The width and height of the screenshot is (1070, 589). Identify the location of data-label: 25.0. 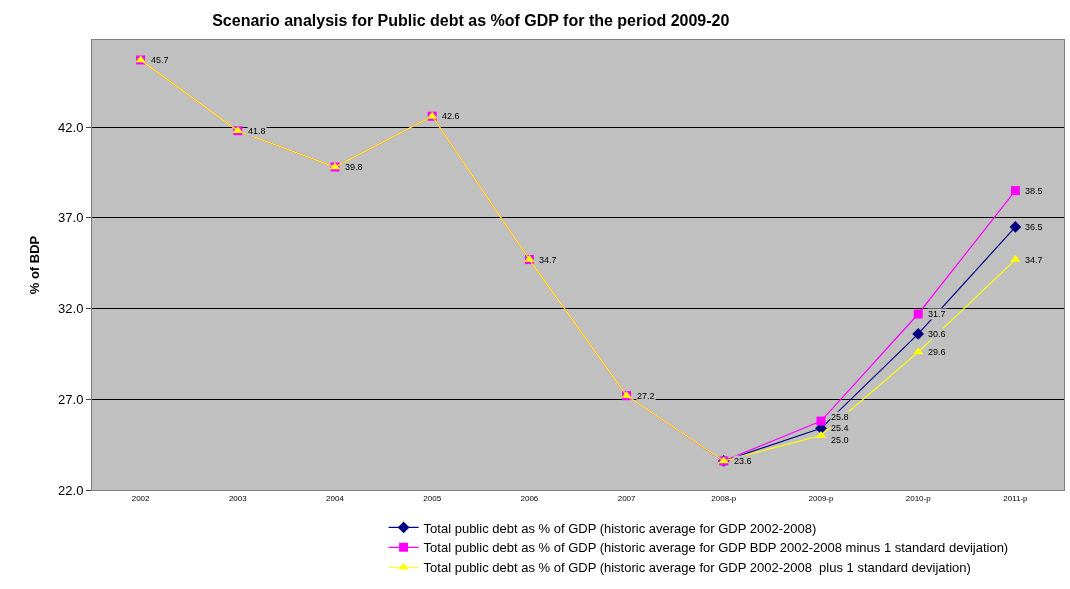
(840, 440).